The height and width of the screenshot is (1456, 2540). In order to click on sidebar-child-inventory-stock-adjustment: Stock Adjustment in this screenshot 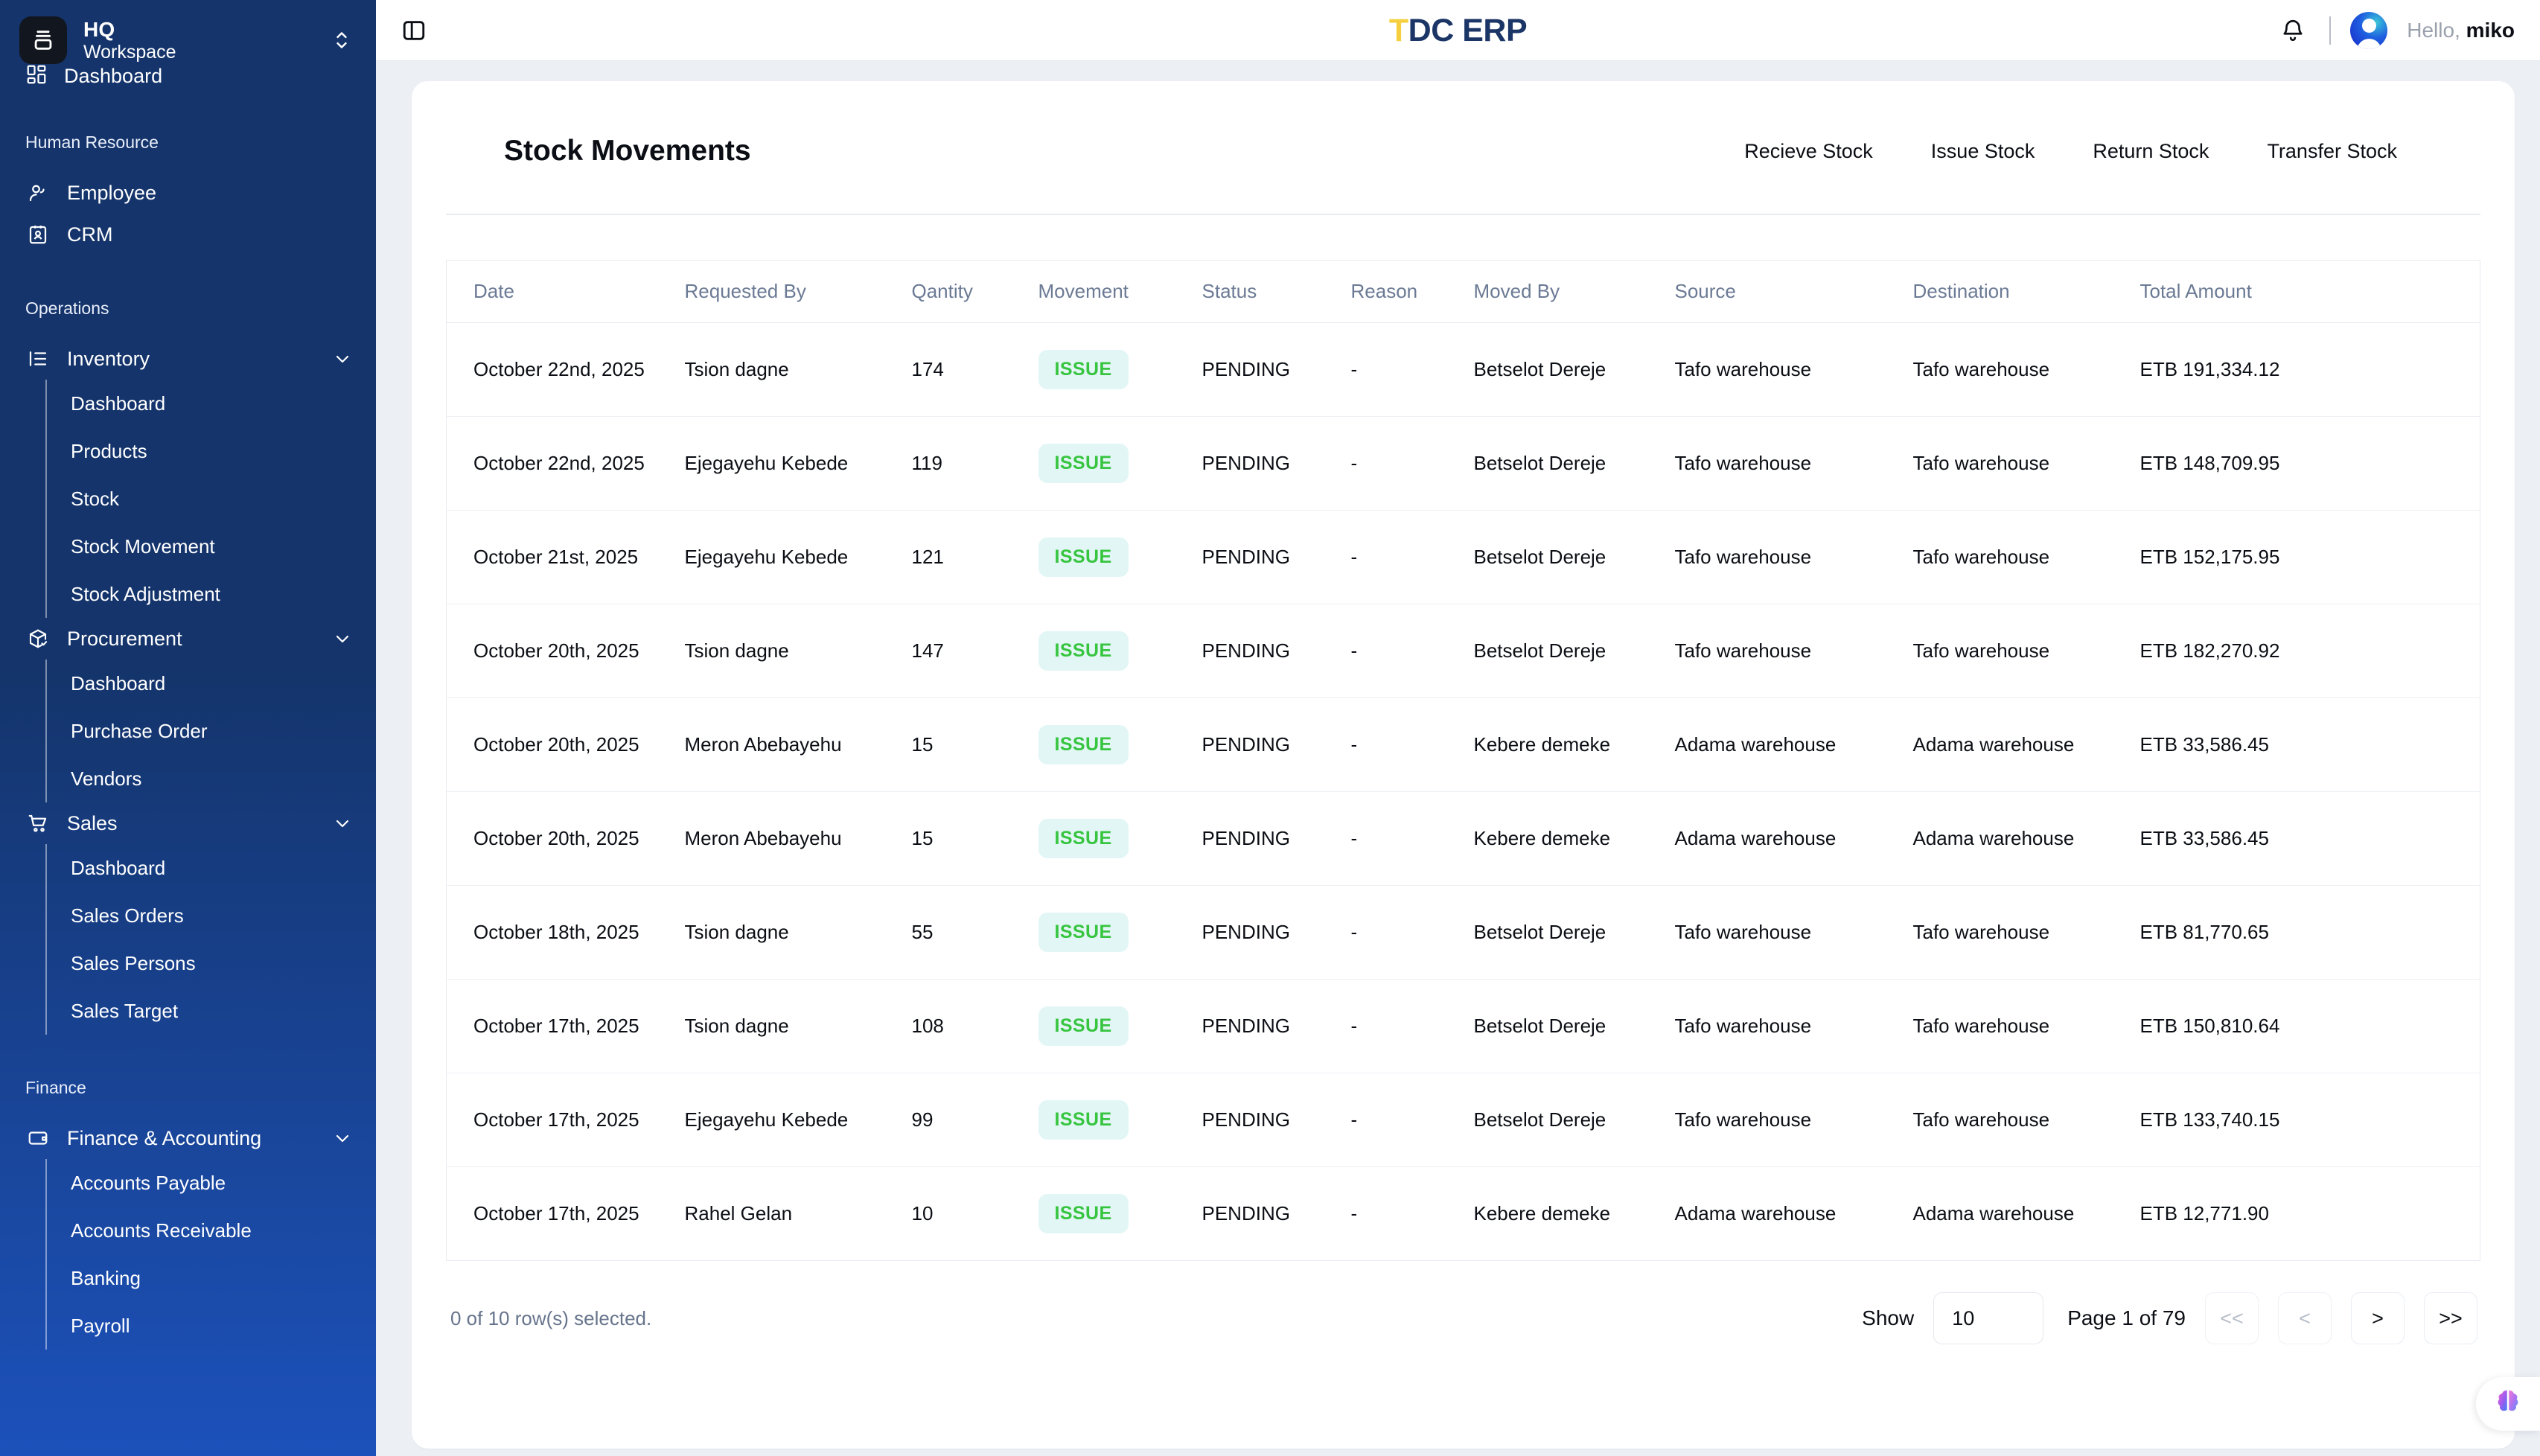, I will do `click(145, 593)`.